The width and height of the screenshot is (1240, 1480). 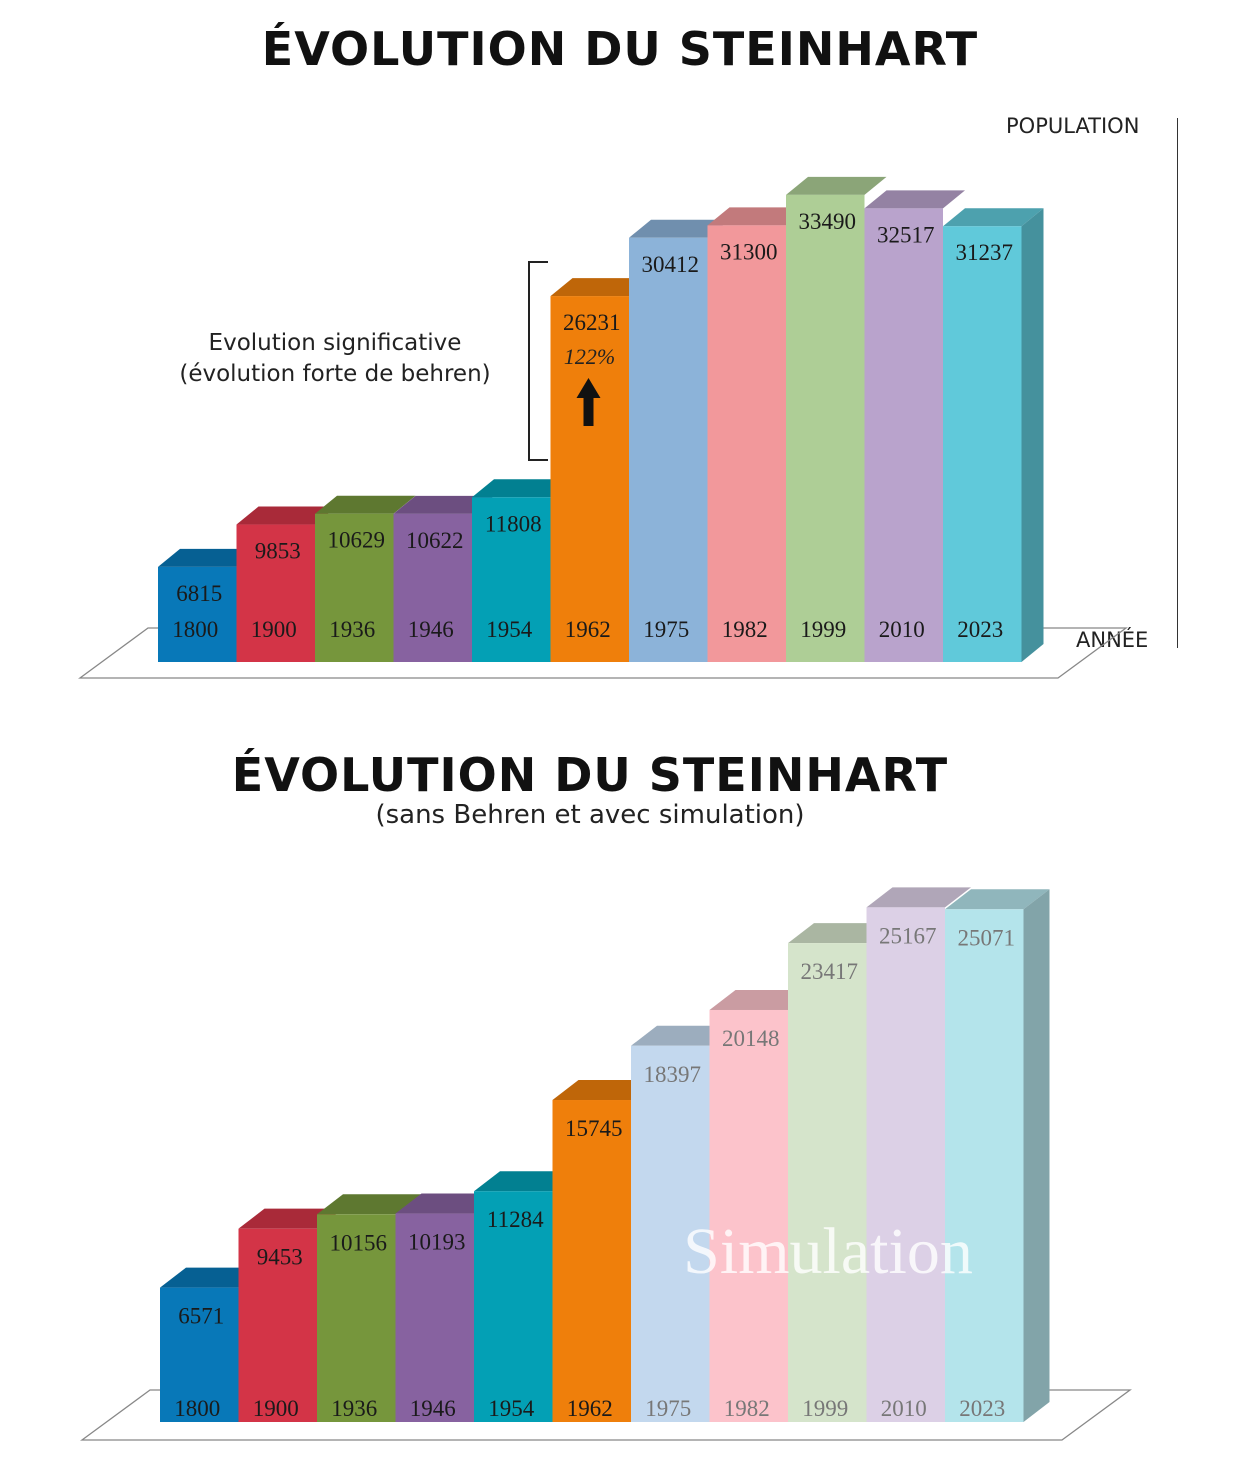 What do you see at coordinates (906, 234) in the screenshot?
I see `value-label-2010: 32517` at bounding box center [906, 234].